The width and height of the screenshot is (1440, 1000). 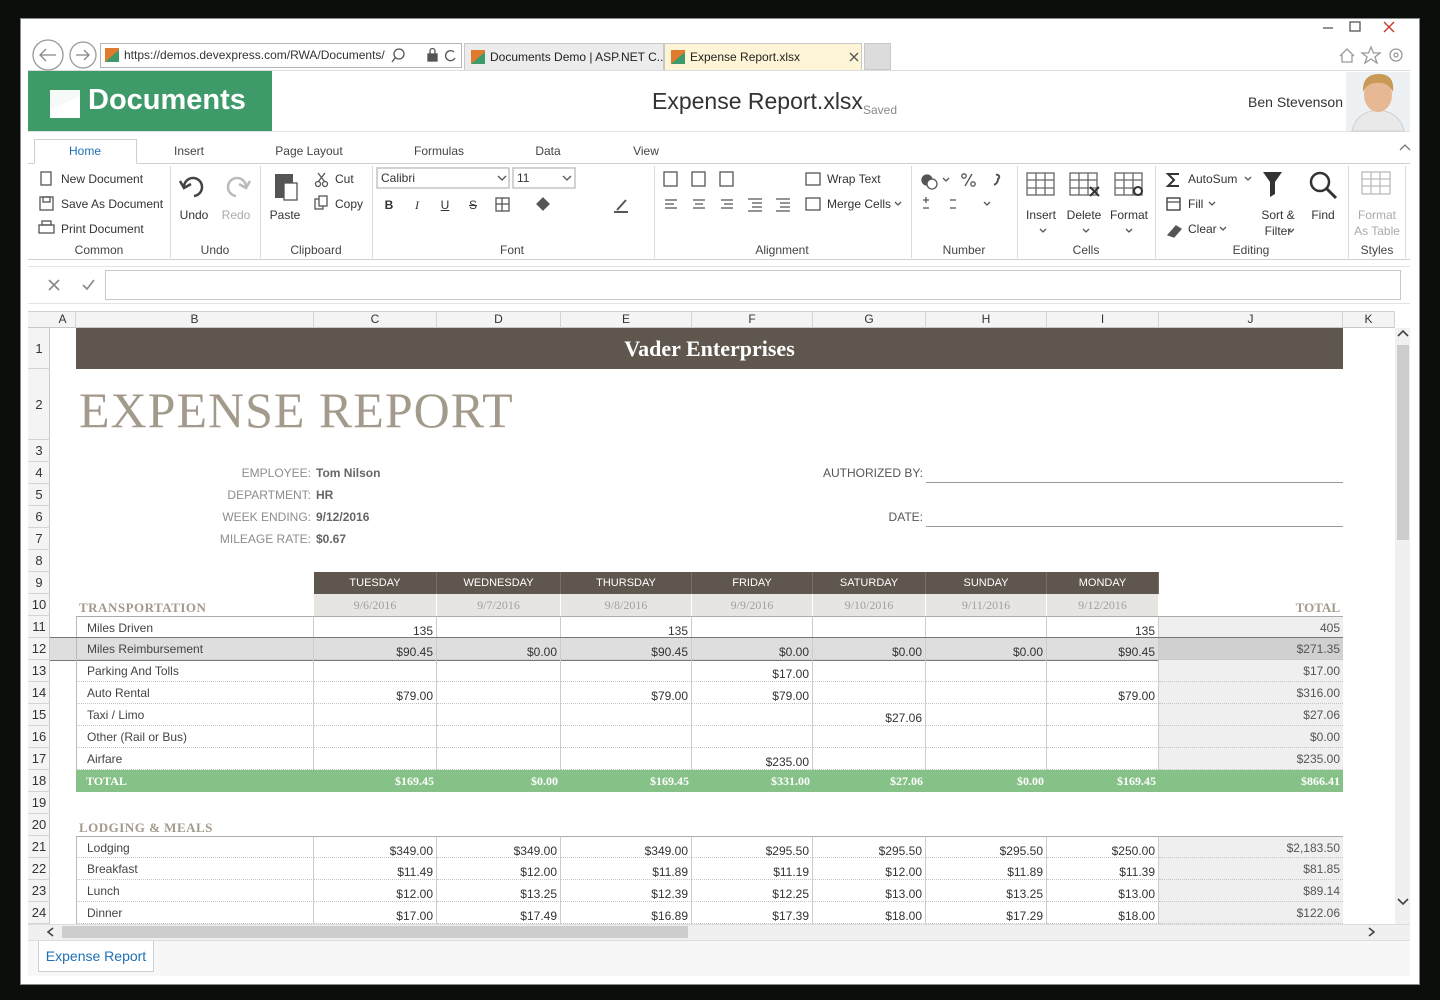 I want to click on row-label: Miles Driven, so click(x=195, y=627).